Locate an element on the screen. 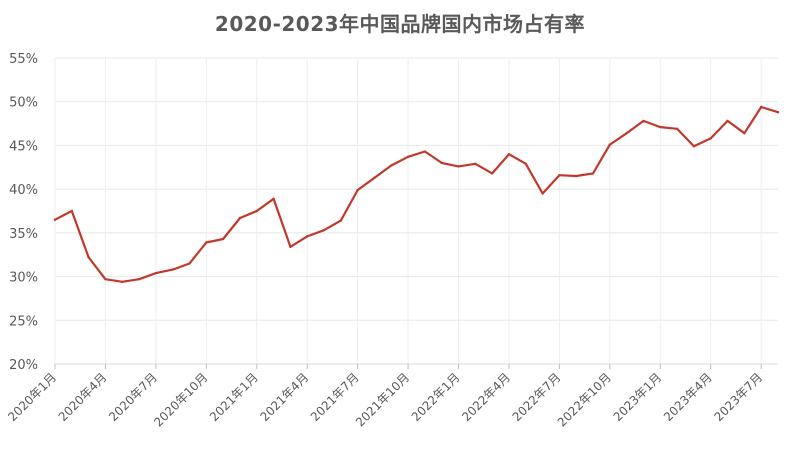  y-tick-label: 30% is located at coordinates (23, 278).